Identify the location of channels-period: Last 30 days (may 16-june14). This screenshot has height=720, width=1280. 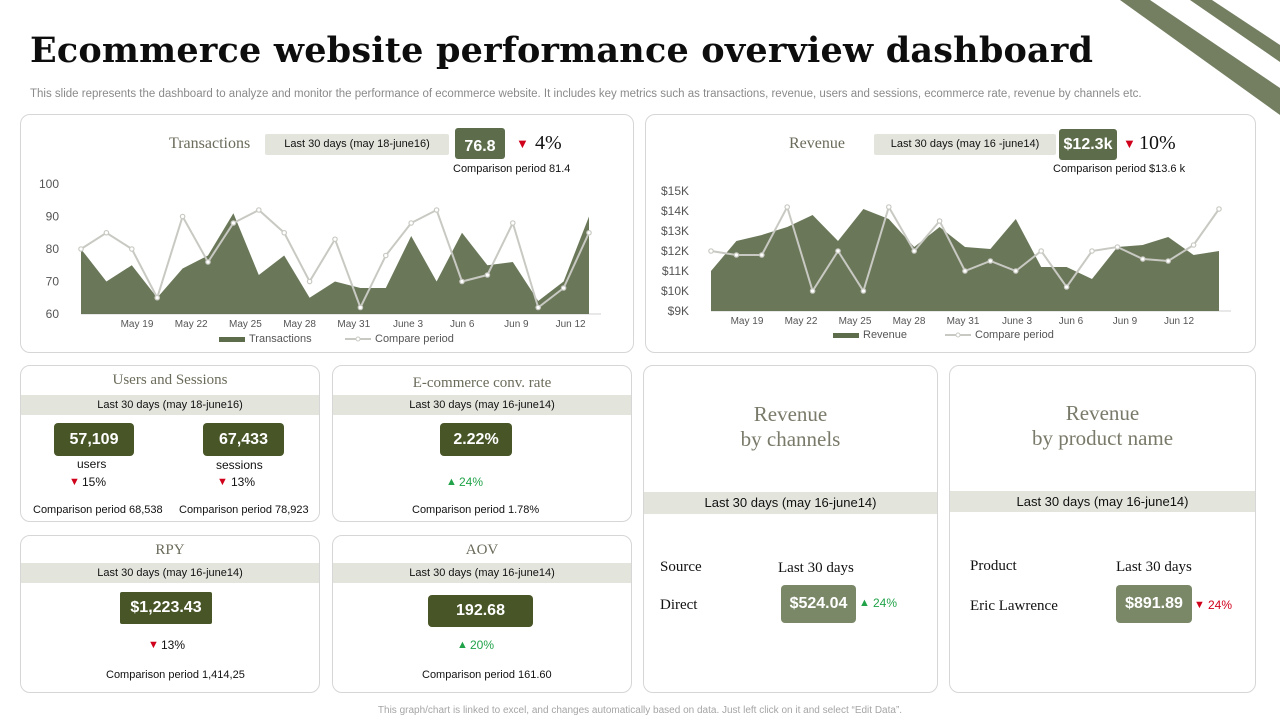
(790, 503).